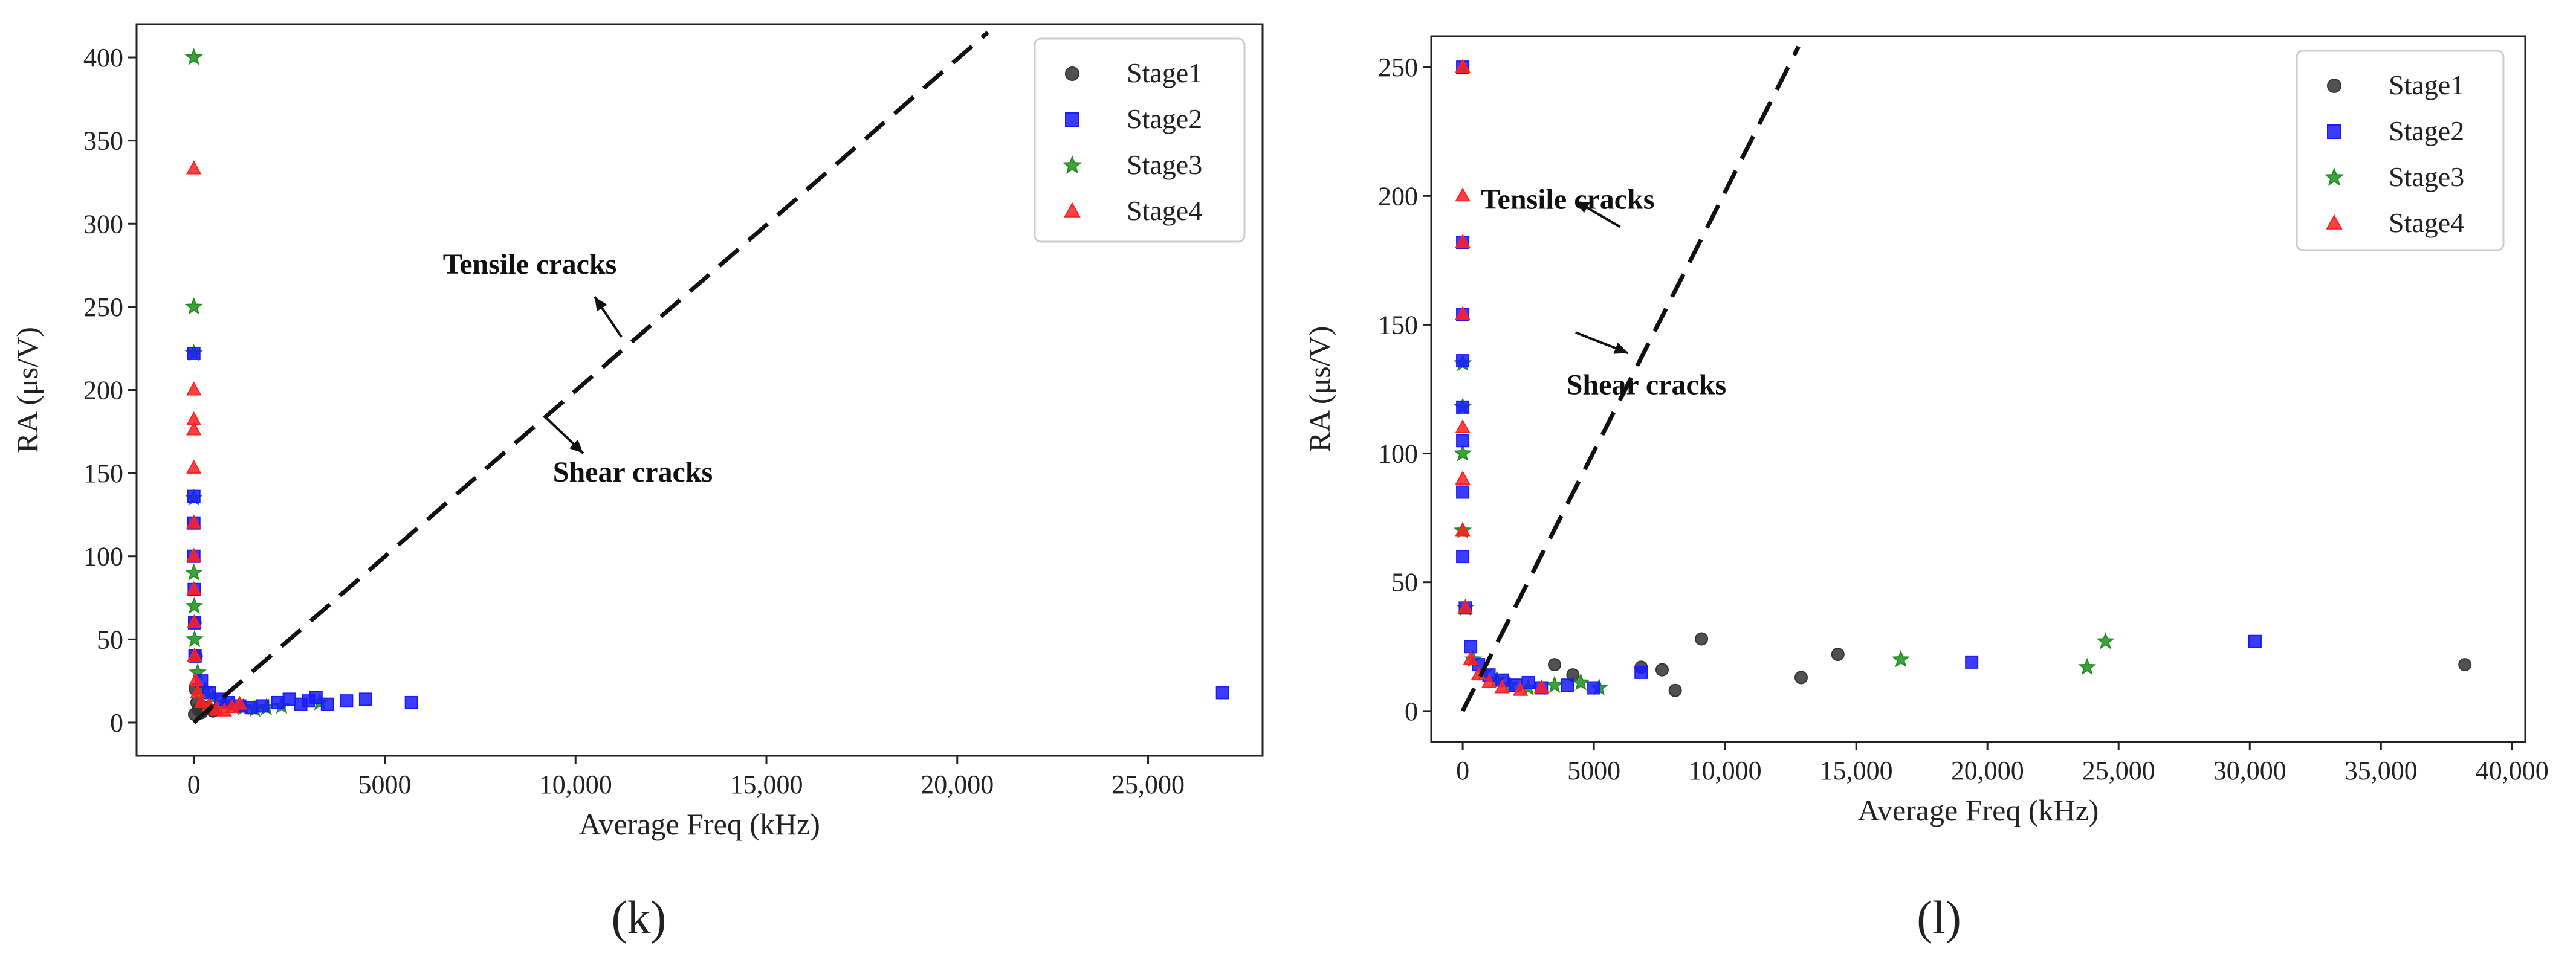 The width and height of the screenshot is (2576, 954). What do you see at coordinates (2010, 664) in the screenshot?
I see `series-stage1` at bounding box center [2010, 664].